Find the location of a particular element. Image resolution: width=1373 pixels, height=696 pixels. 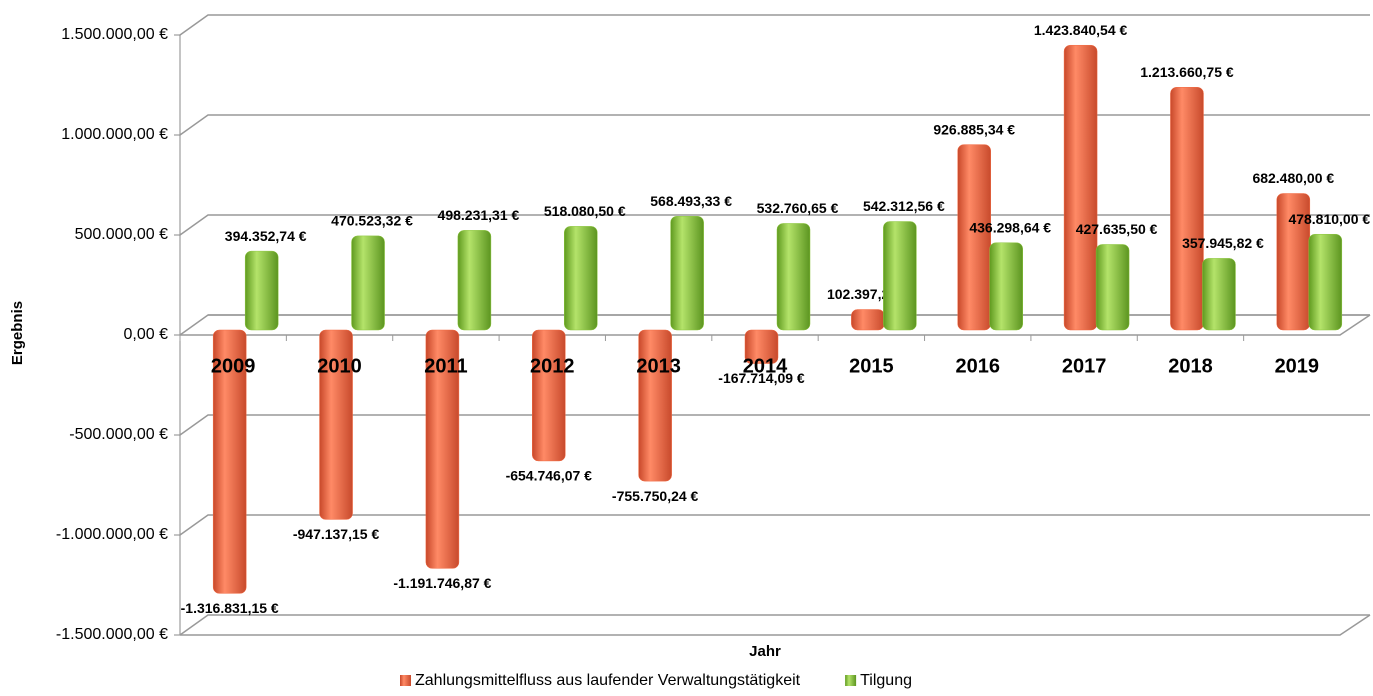

value-label: -947.137,15 € is located at coordinates (336, 534).